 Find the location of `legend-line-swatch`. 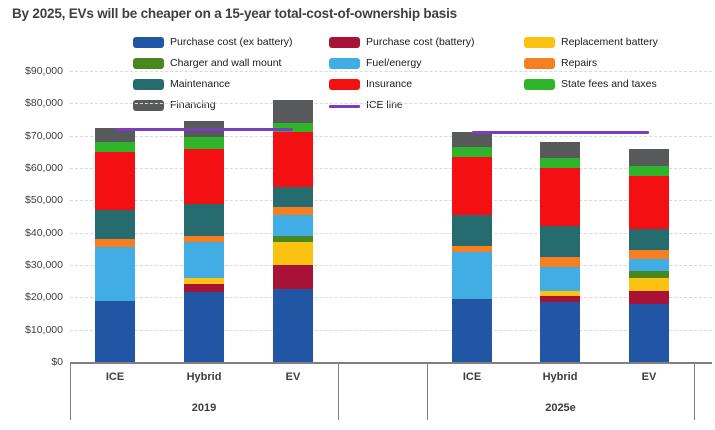

legend-line-swatch is located at coordinates (344, 106).